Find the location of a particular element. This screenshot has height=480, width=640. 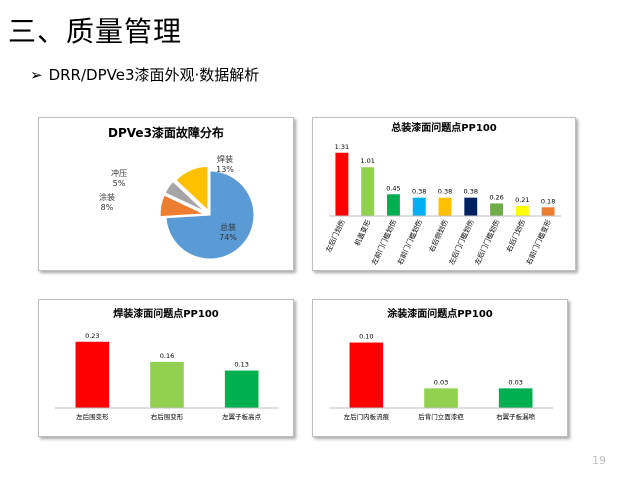

category-tick-label-8: 右前门门槛变形 is located at coordinates (538, 242).